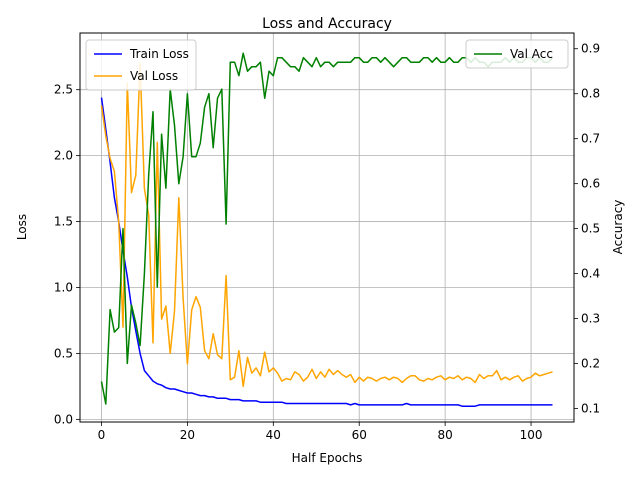 This screenshot has height=480, width=640. Describe the element at coordinates (590, 94) in the screenshot. I see `y-right-tick-label: 0.8` at that location.